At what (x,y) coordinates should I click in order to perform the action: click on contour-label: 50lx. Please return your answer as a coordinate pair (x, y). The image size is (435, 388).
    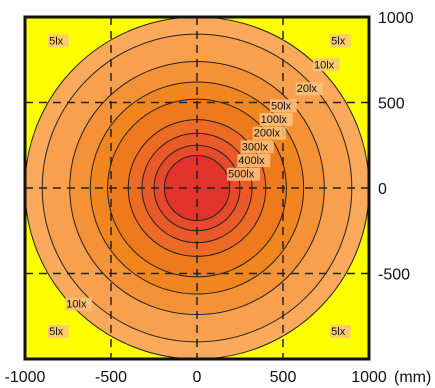
    Looking at the image, I should click on (283, 106).